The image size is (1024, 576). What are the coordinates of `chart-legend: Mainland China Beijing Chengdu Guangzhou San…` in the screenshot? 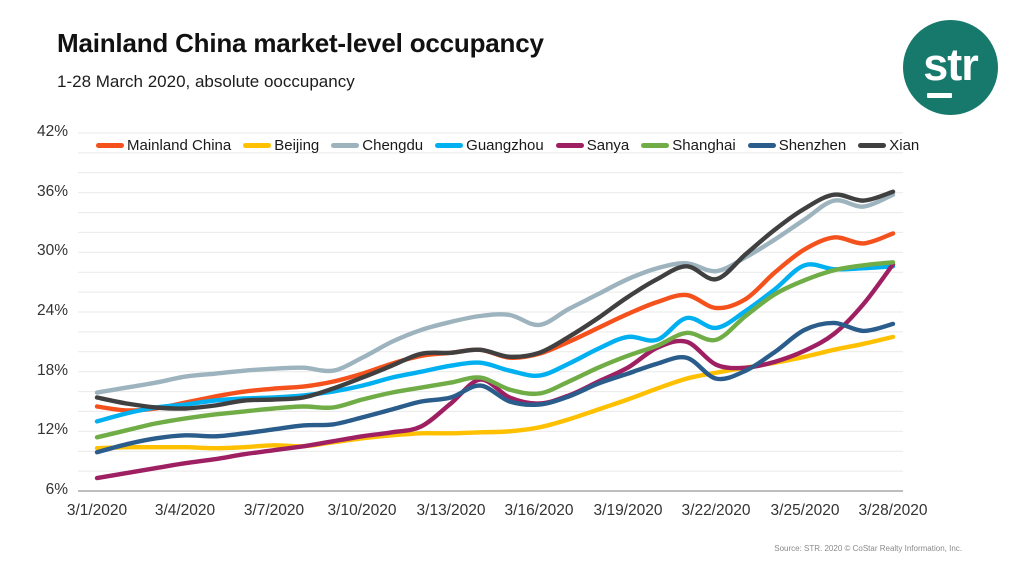 It's located at (507, 145).